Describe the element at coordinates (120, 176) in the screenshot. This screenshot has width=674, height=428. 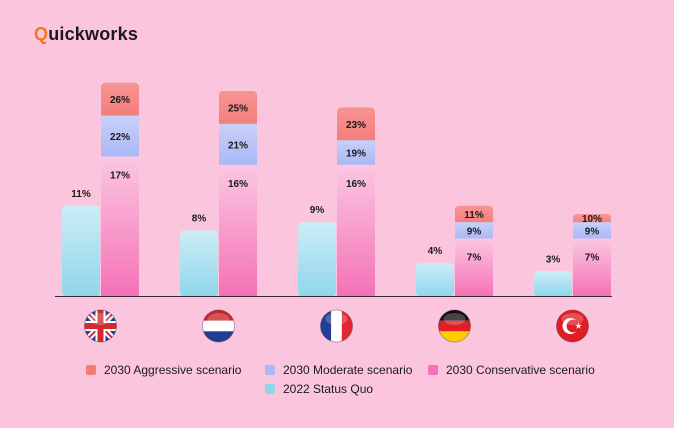
I see `label-conservative-uk: 17%` at that location.